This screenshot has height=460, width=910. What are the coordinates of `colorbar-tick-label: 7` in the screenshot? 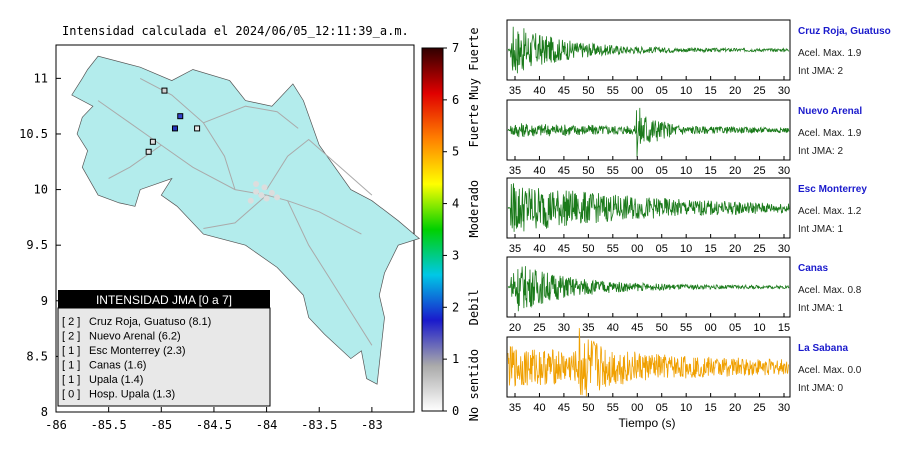 It's located at (455, 48).